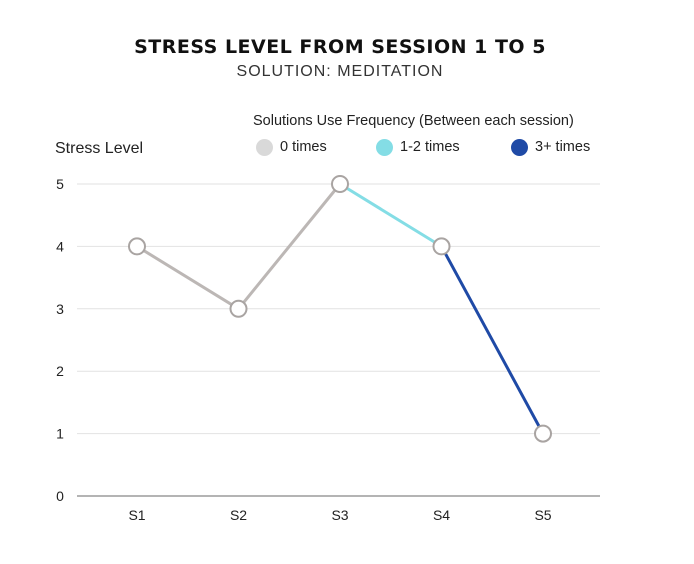 The image size is (694, 564). What do you see at coordinates (492, 340) in the screenshot?
I see `line-segment-S4-S5` at bounding box center [492, 340].